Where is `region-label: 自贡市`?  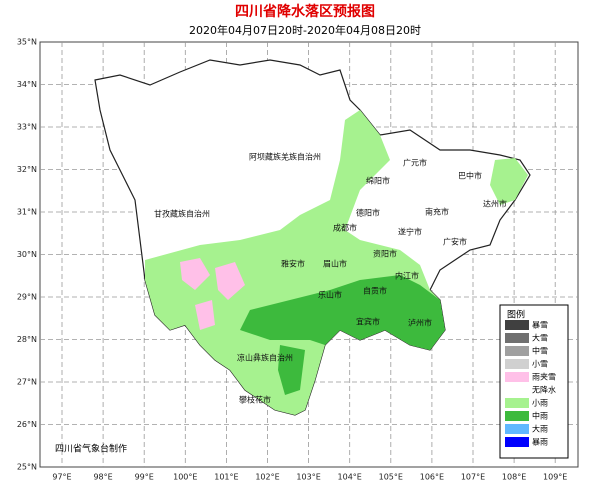 region-label: 自贡市 is located at coordinates (375, 291).